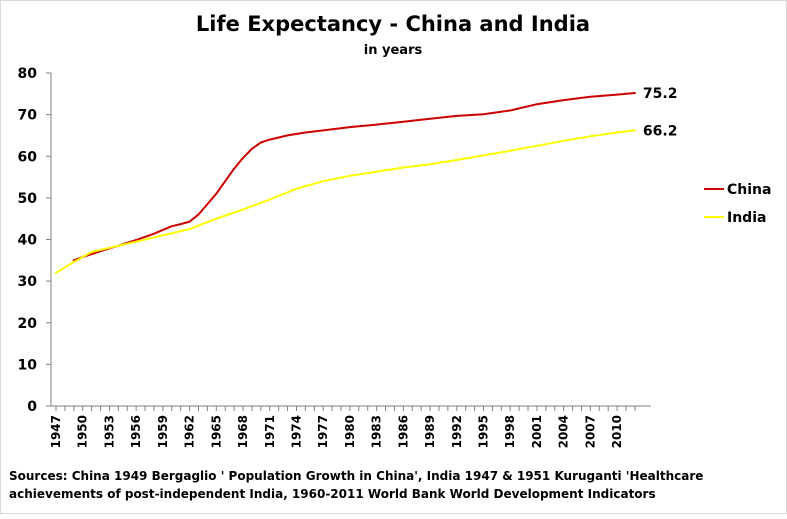 The width and height of the screenshot is (787, 519). Describe the element at coordinates (746, 218) in the screenshot. I see `legend-label-india: India` at that location.